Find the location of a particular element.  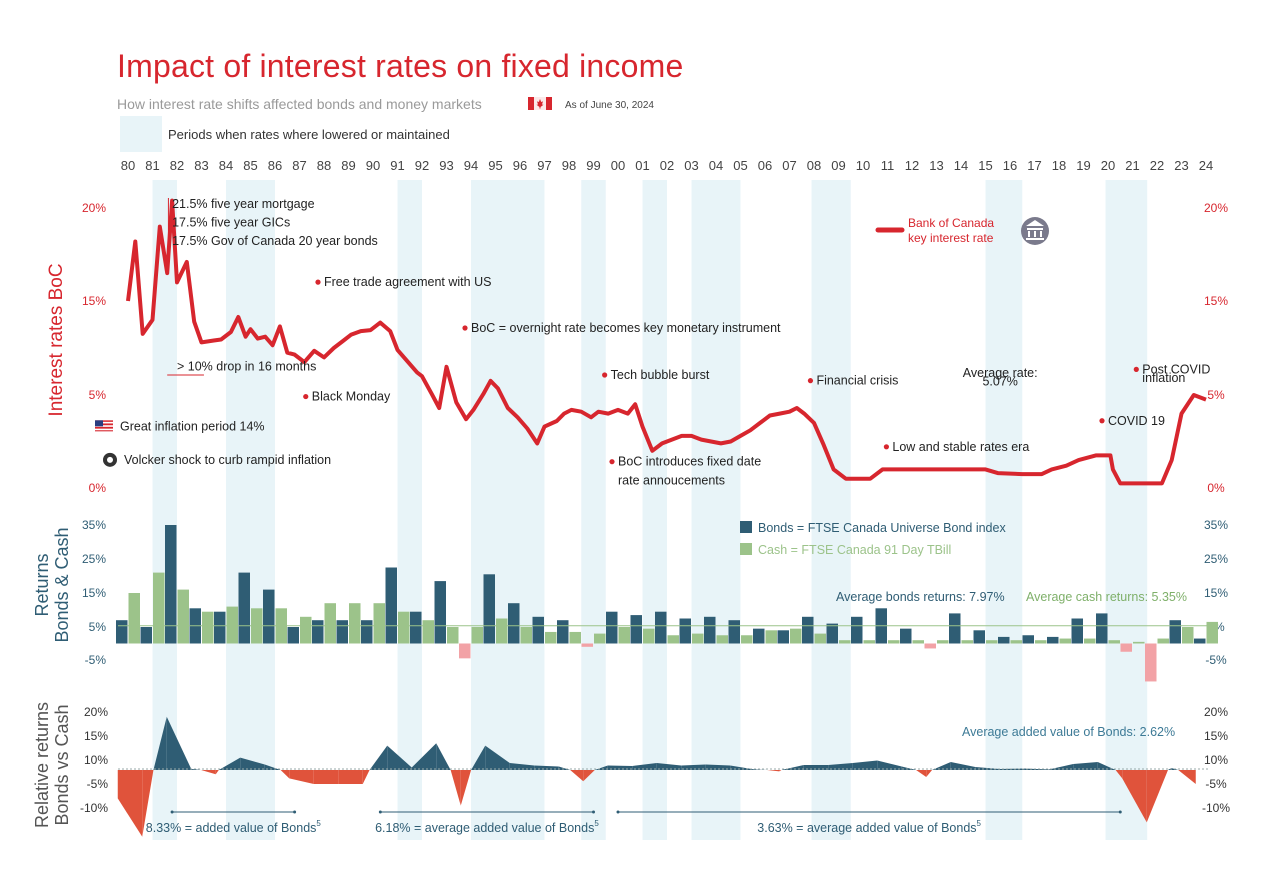

line-y-tick-left: 0% is located at coordinates (98, 488).